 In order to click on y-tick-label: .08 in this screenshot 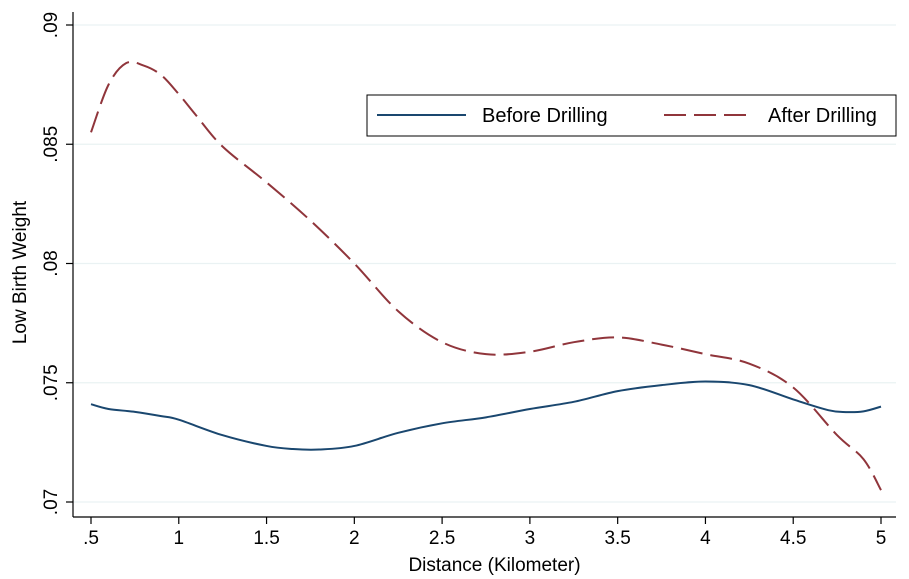, I will do `click(51, 263)`.